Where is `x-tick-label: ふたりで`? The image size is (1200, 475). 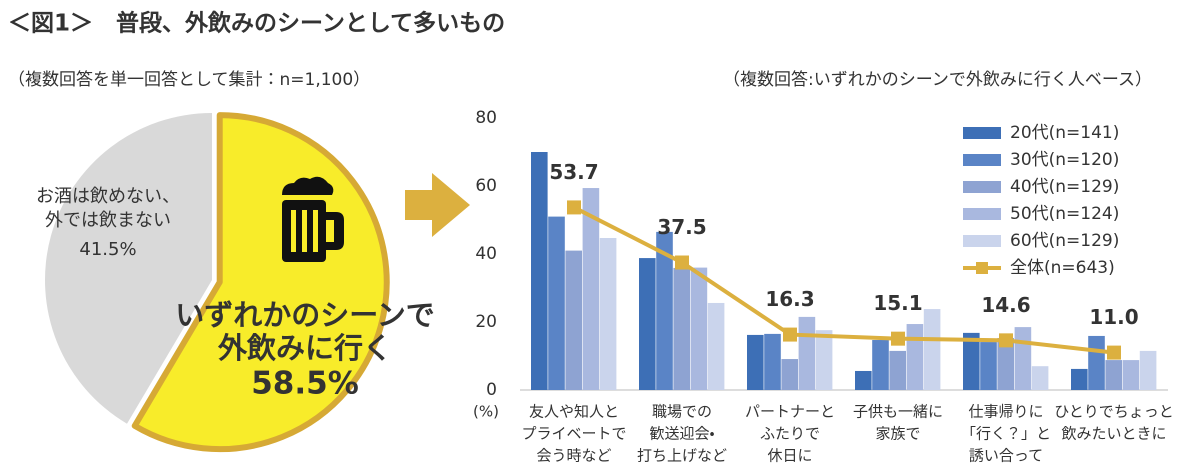 x-tick-label: ふたりで is located at coordinates (790, 434).